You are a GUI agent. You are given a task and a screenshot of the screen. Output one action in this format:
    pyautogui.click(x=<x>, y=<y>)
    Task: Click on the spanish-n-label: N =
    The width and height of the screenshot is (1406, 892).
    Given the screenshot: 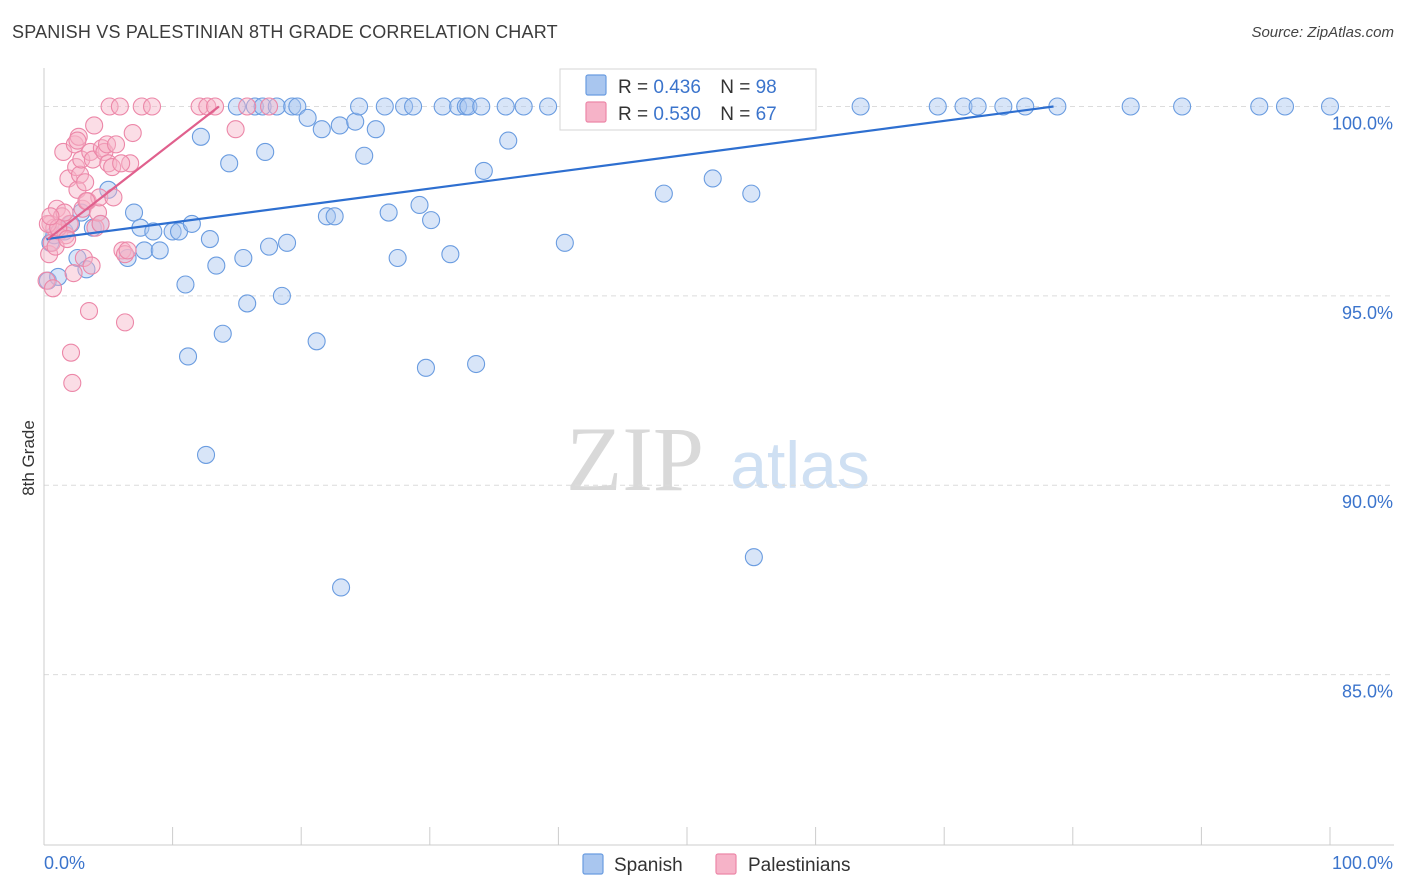 What is the action you would take?
    pyautogui.click(x=737, y=87)
    